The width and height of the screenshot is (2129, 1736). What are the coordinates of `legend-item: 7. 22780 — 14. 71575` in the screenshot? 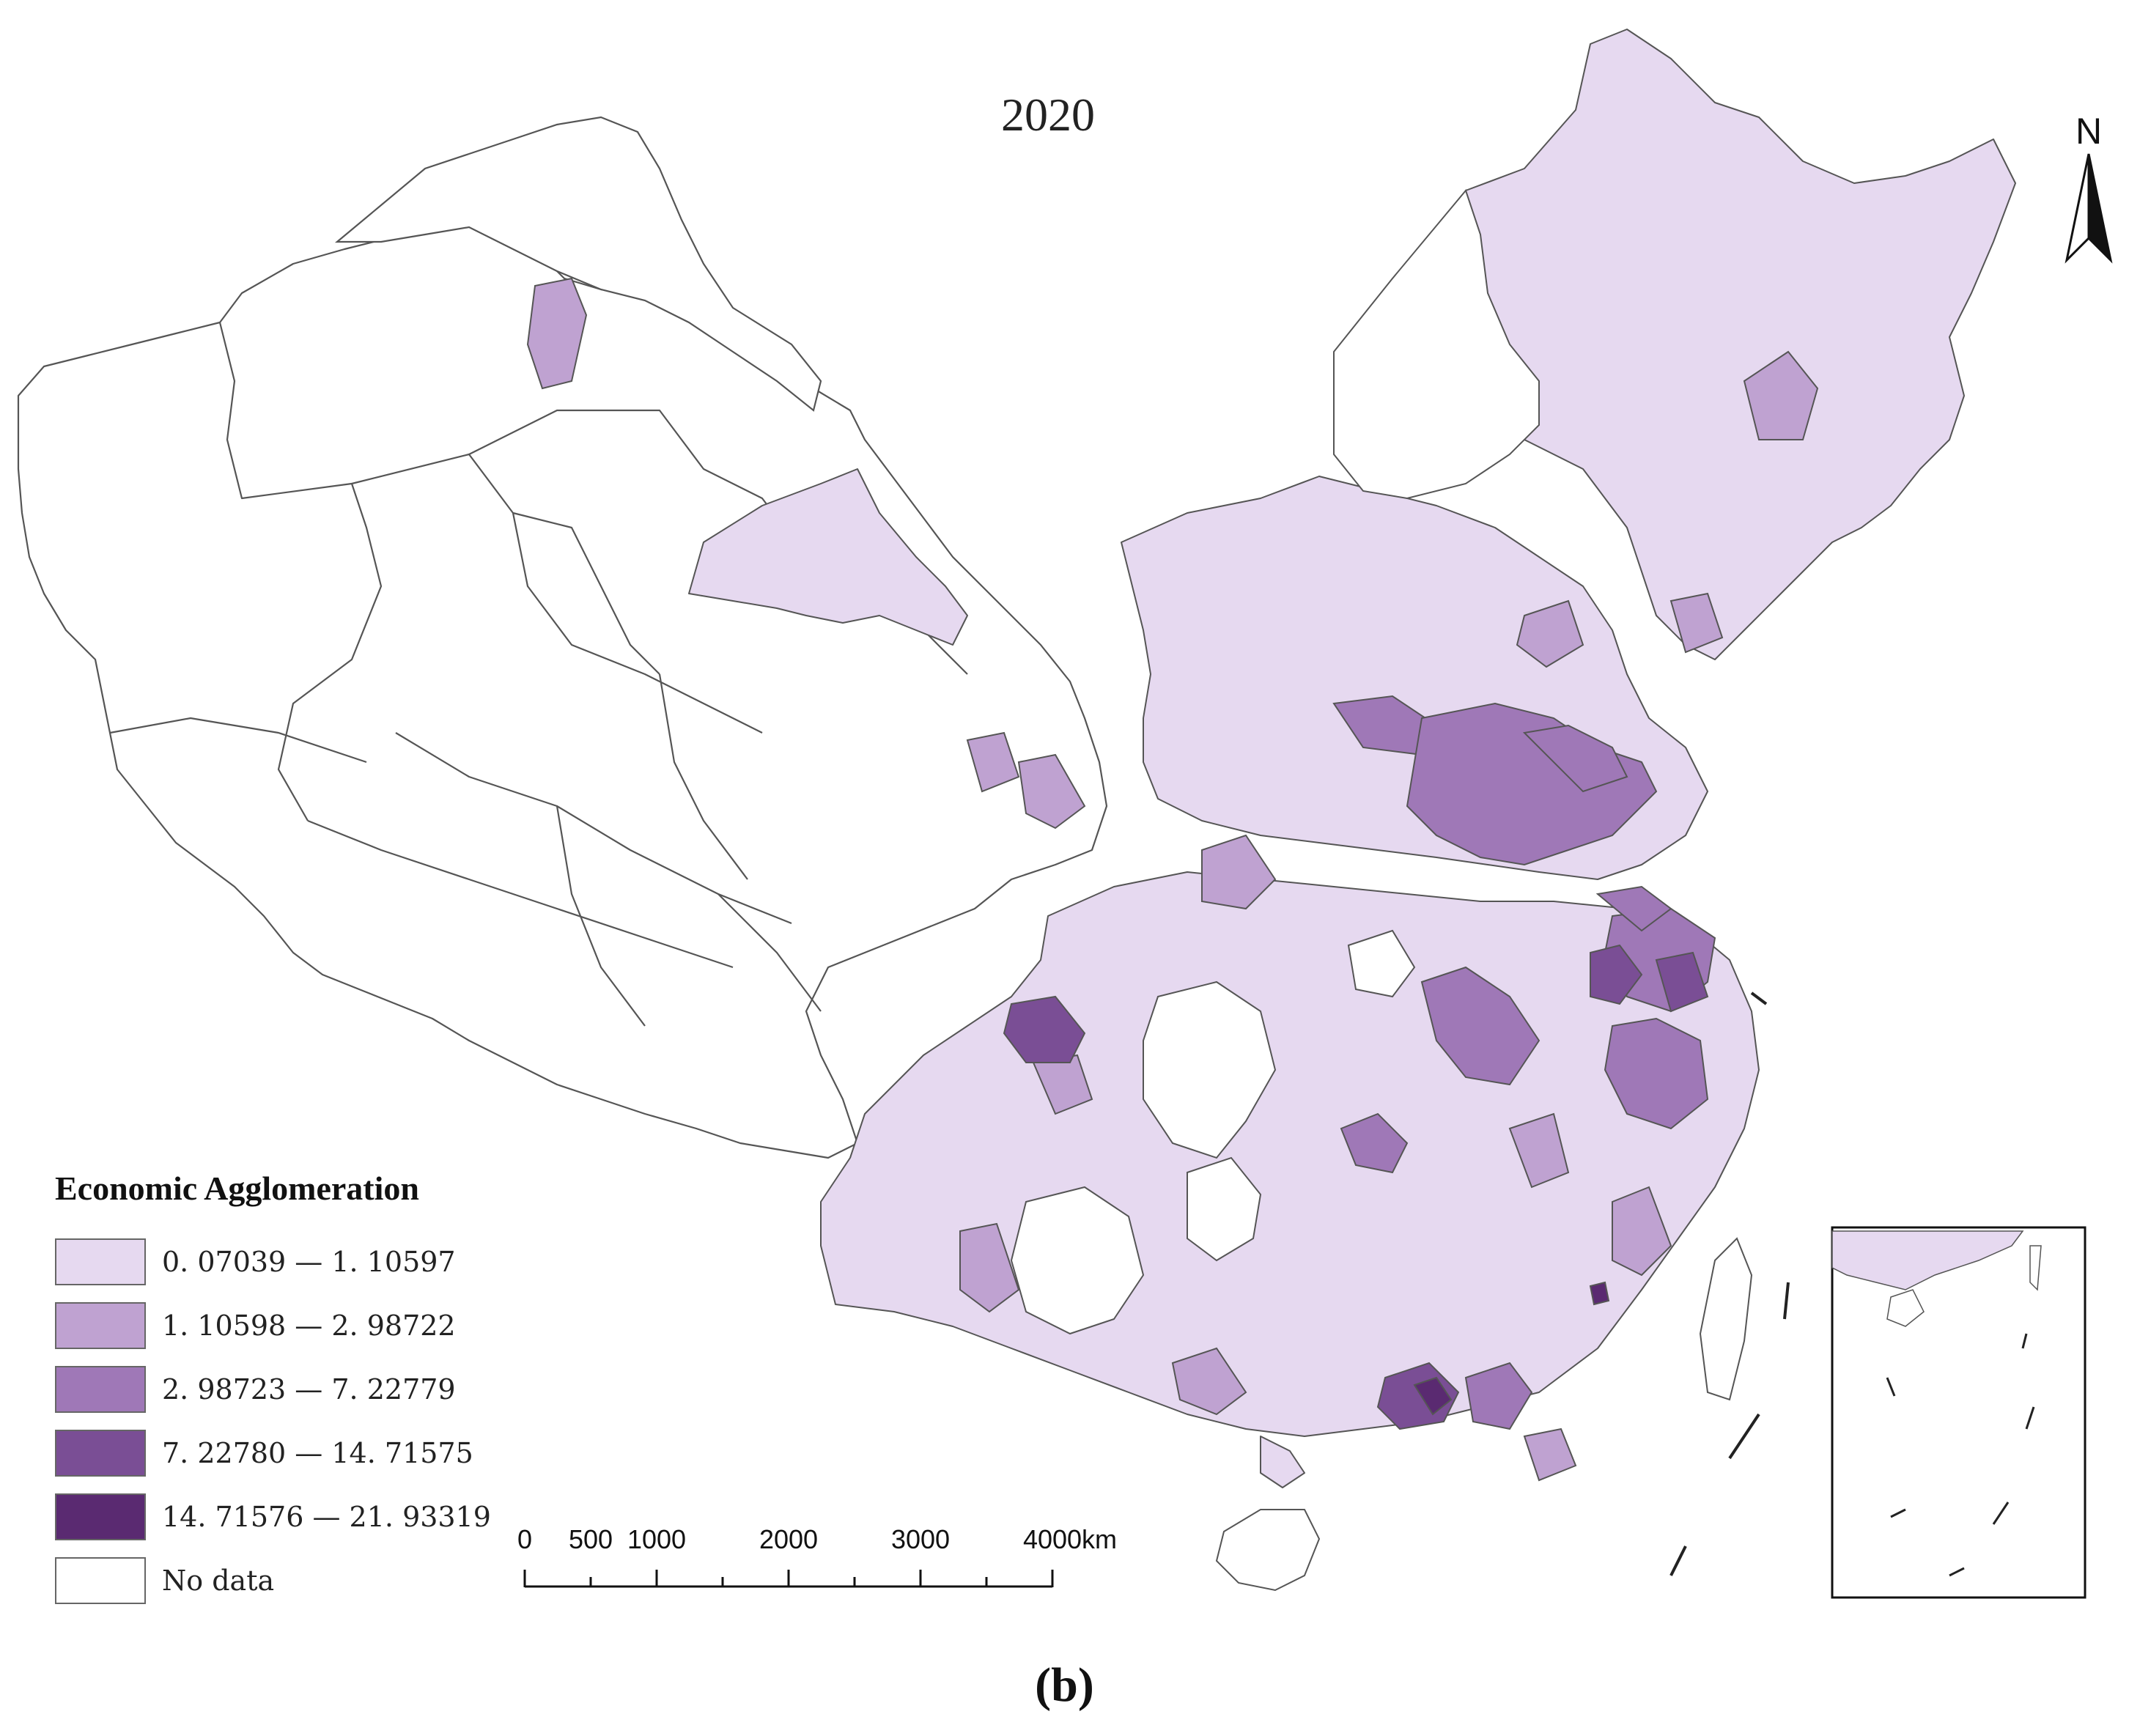 It's located at (282, 1453).